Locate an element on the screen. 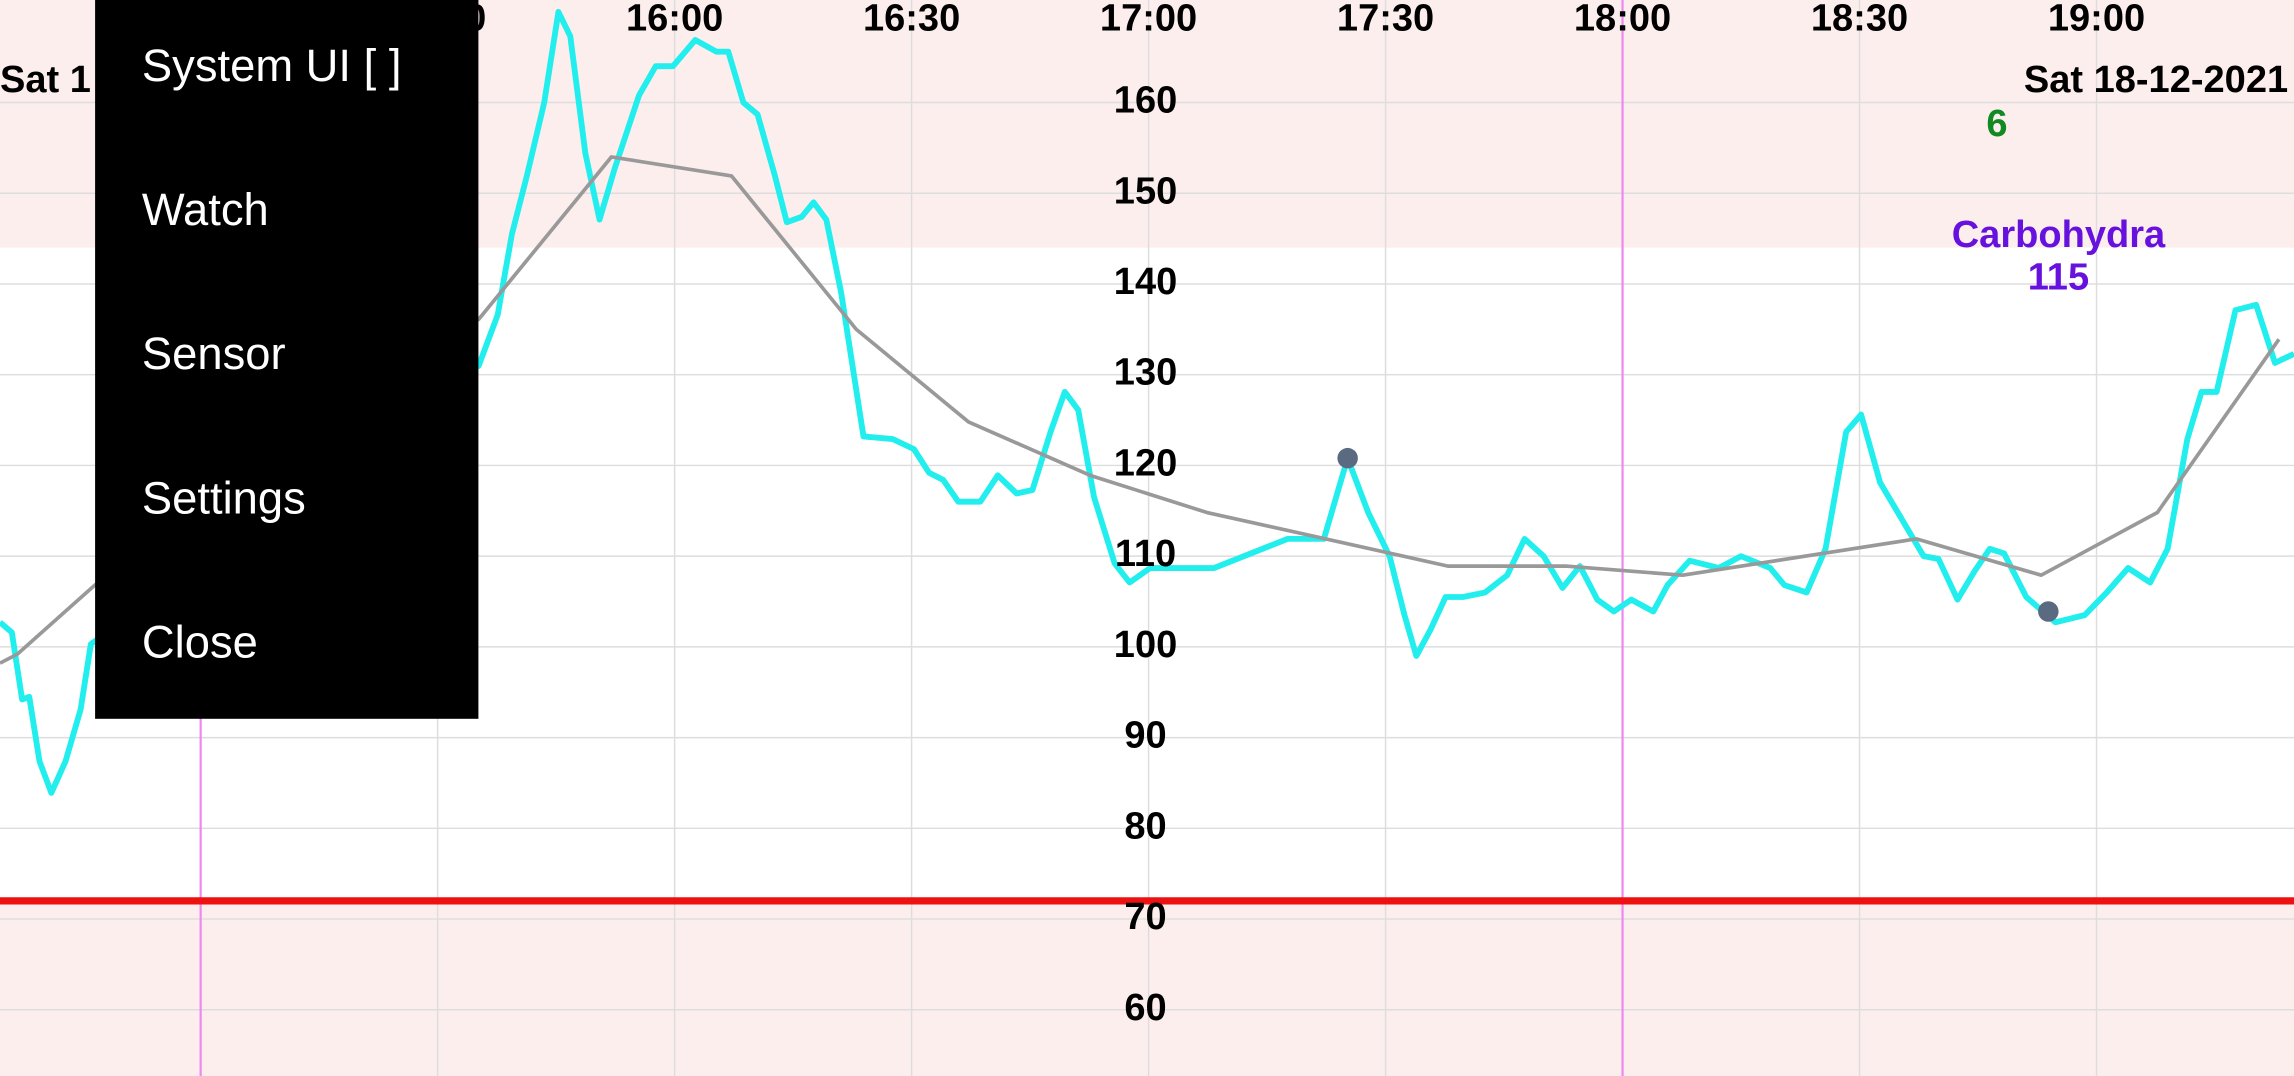  y-tick-label: 60 is located at coordinates (1145, 1008).